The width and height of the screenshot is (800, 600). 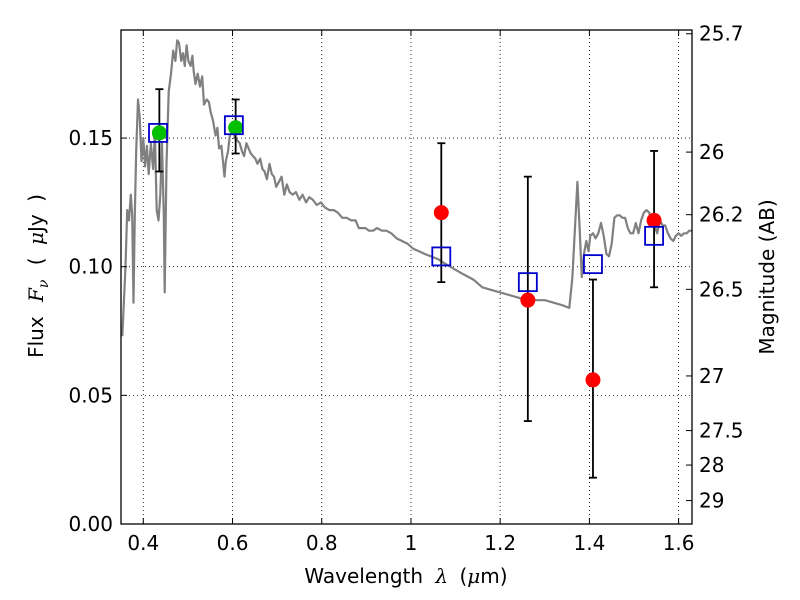 I want to click on magnitude-tick-label: 26.5, so click(x=721, y=289).